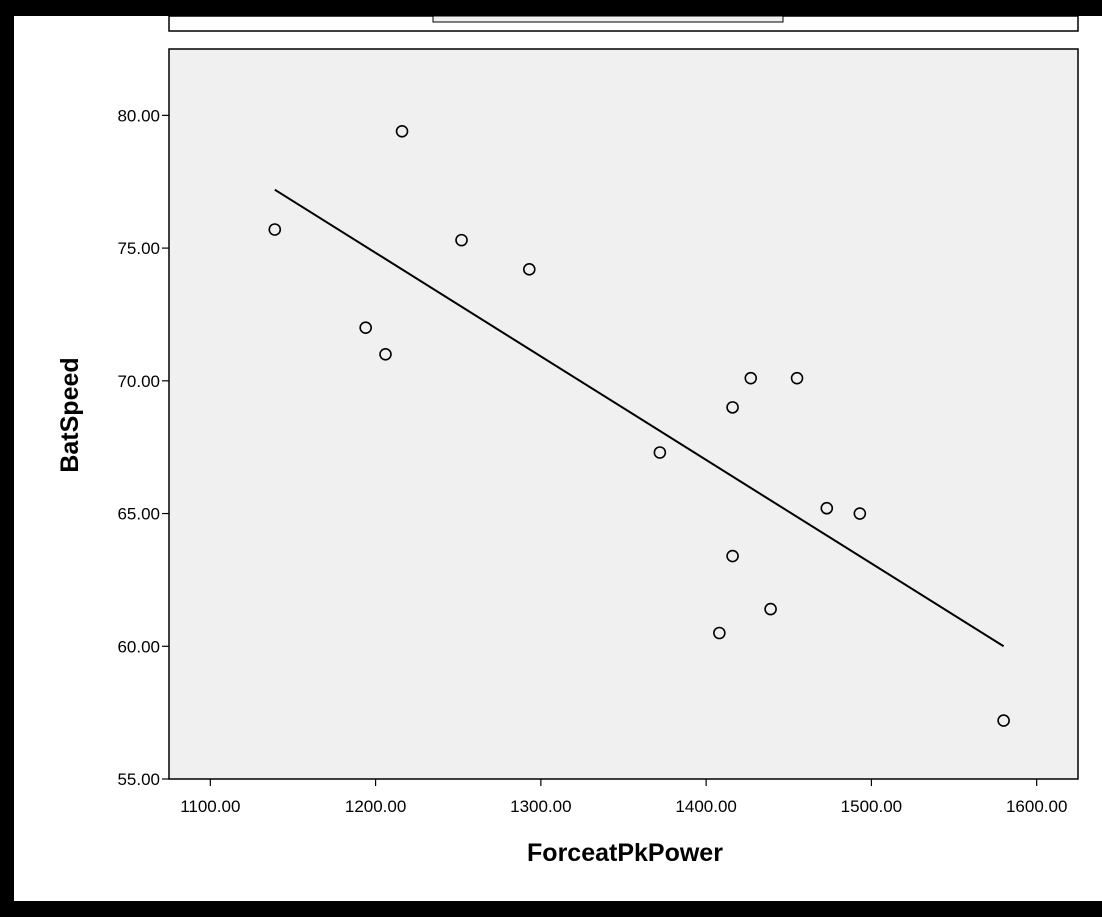  I want to click on x-tick-label: 1600.00, so click(1036, 806).